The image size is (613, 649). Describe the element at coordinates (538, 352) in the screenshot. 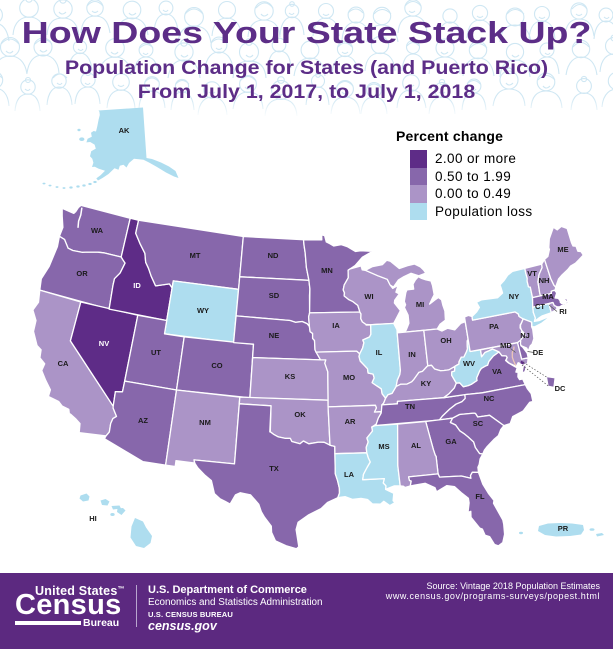

I see `svg-text: DE` at that location.